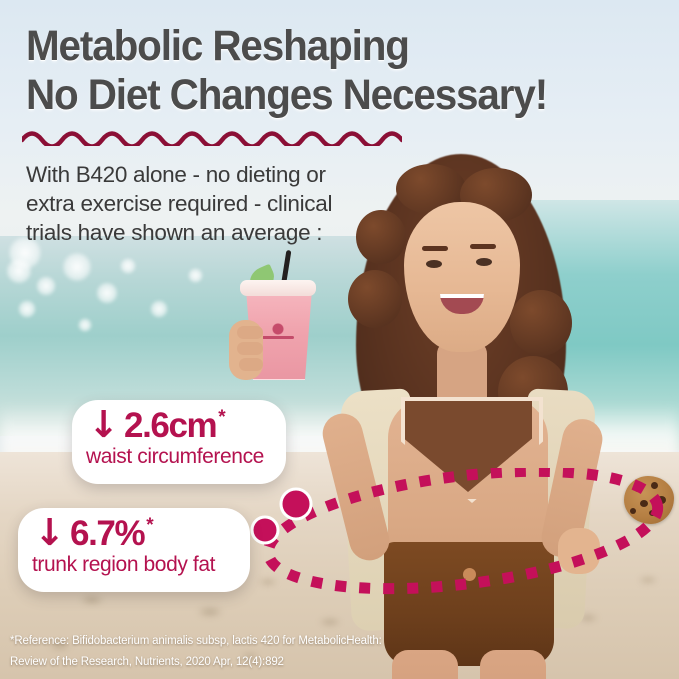 The height and width of the screenshot is (679, 679). I want to click on stat-value: 6.7%, so click(108, 533).